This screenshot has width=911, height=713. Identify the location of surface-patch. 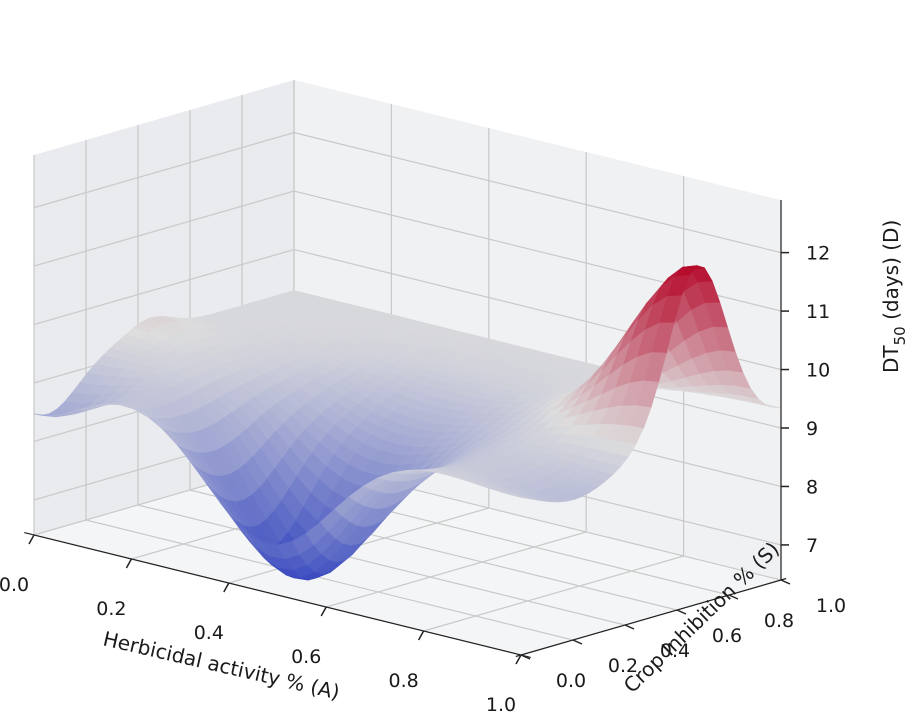
(517, 496).